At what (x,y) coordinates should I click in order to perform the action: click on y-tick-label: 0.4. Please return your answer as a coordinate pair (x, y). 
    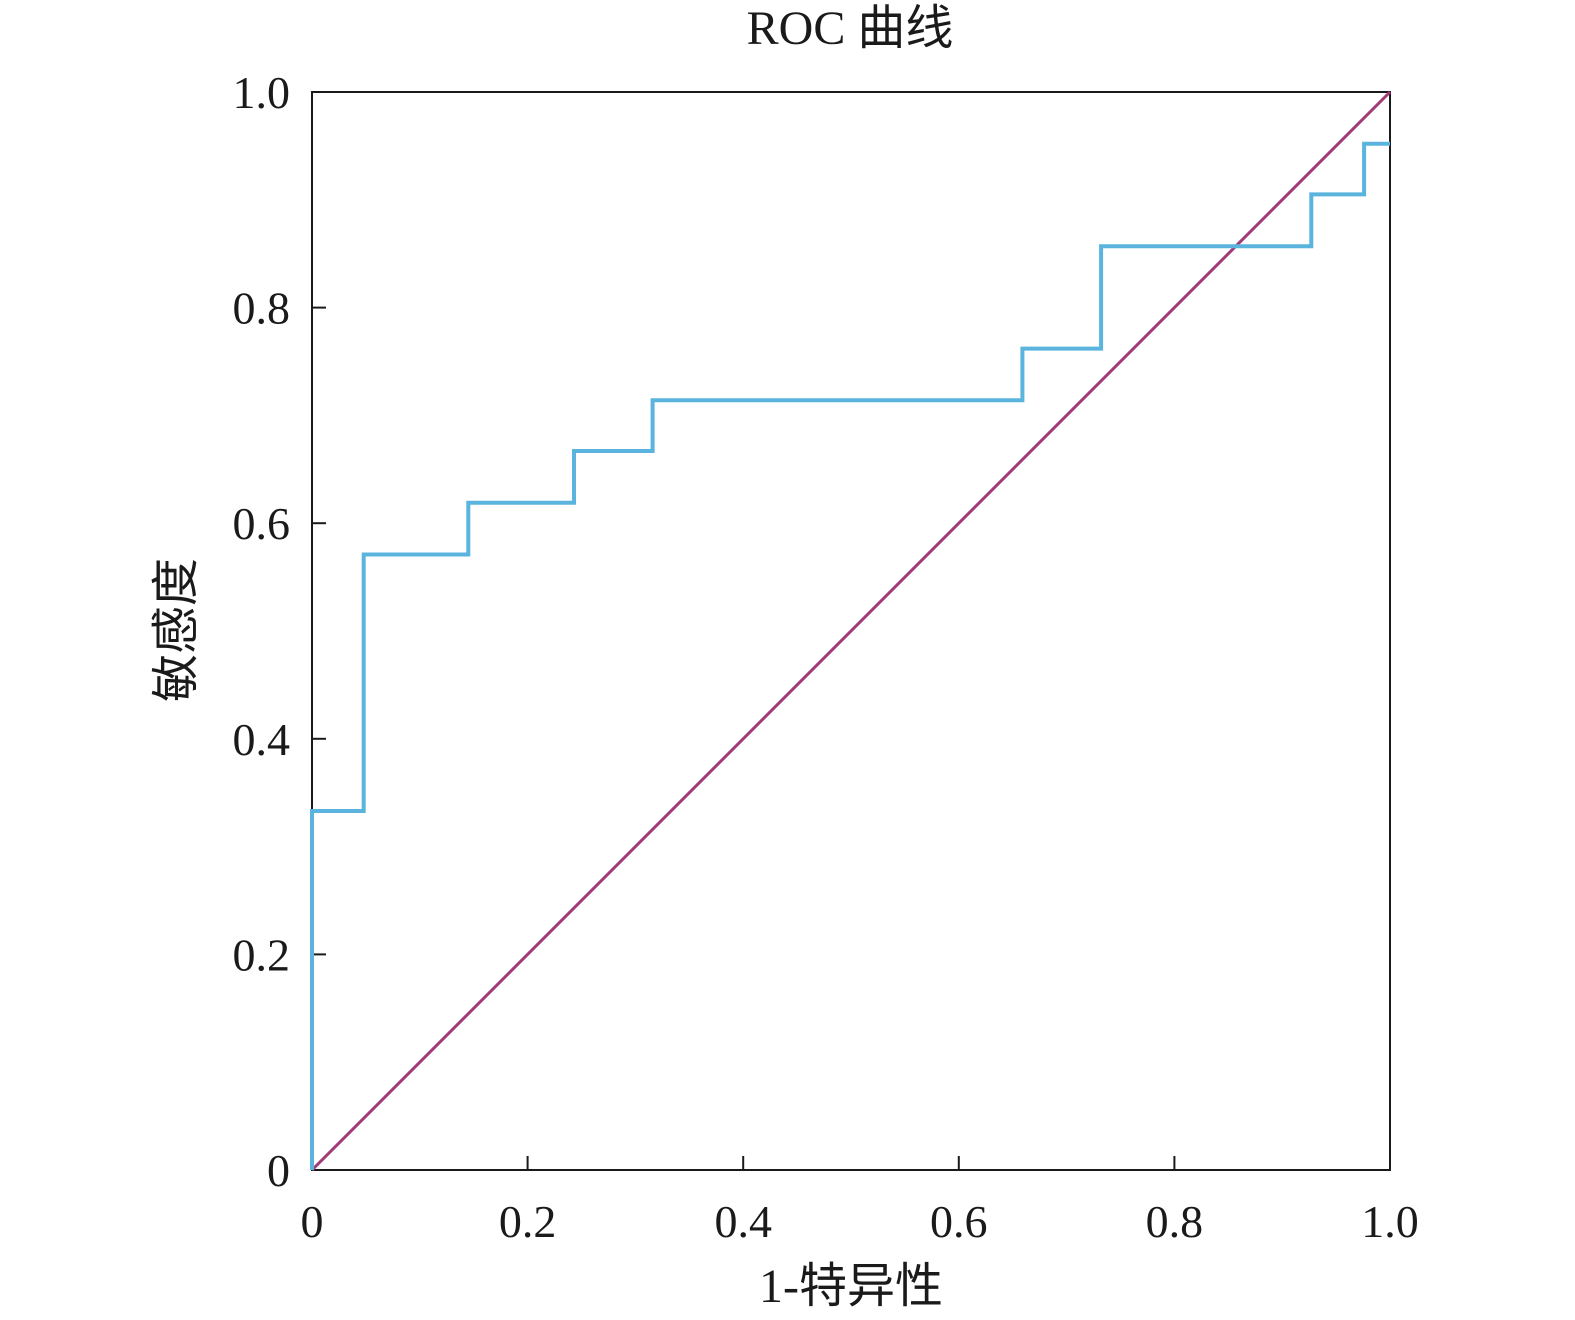
    Looking at the image, I should click on (262, 739).